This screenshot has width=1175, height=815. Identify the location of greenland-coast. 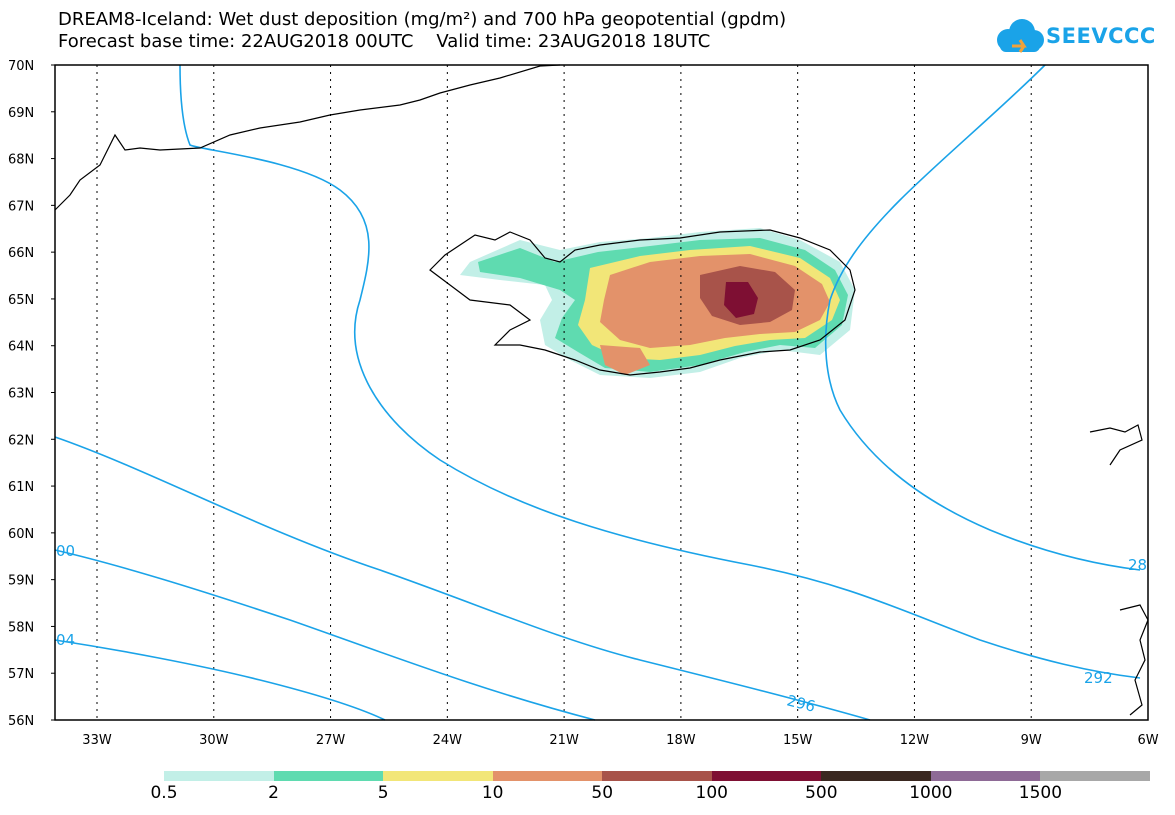
(307, 137).